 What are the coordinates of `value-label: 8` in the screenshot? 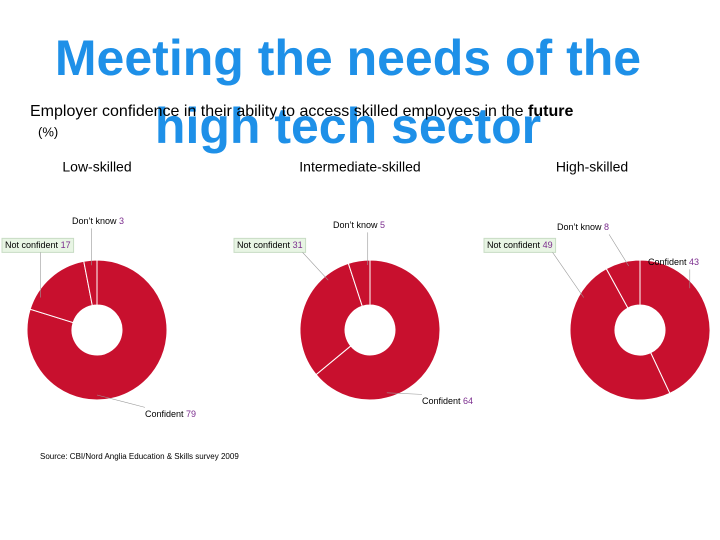 It's located at (606, 227).